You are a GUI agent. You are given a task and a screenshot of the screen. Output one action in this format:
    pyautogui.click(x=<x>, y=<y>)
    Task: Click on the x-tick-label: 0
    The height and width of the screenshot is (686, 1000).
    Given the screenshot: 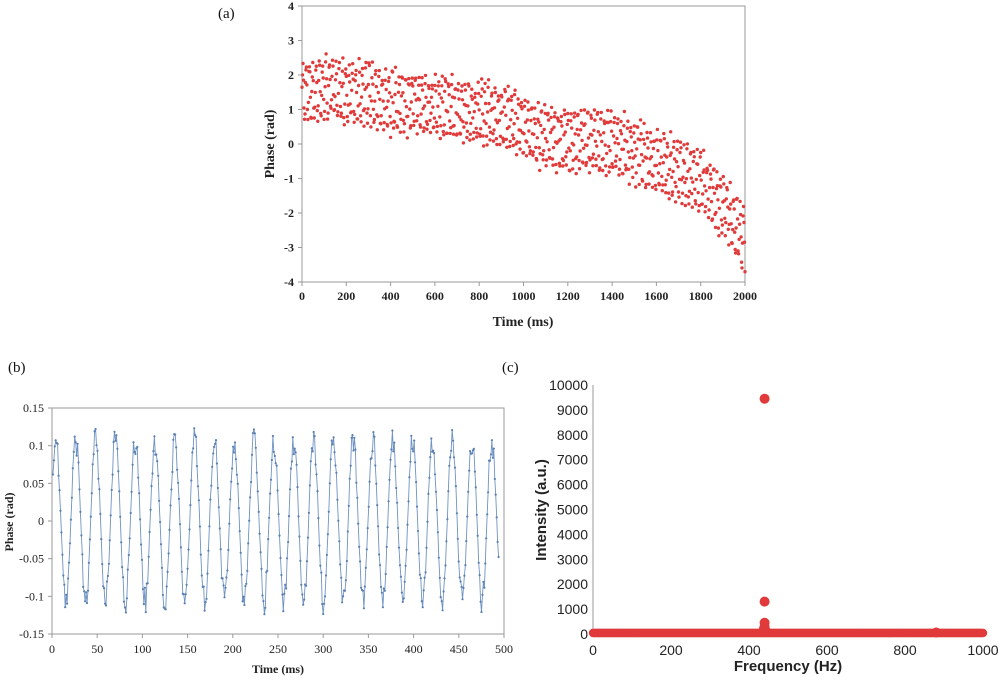 What is the action you would take?
    pyautogui.click(x=593, y=650)
    